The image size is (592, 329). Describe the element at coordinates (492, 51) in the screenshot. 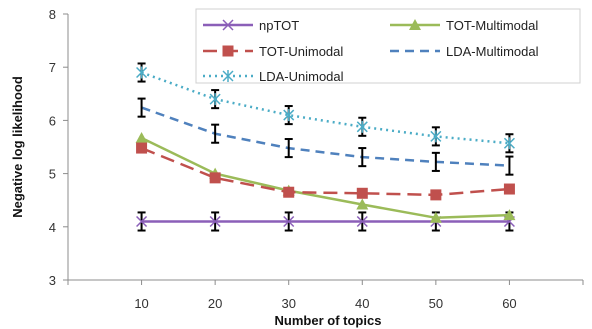

I see `legend-label: LDA-Multimodal` at that location.